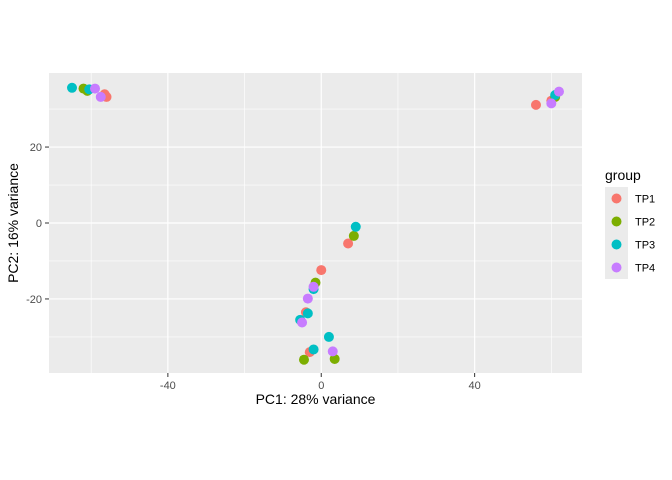  I want to click on y-tick-label: -20, so click(34, 300).